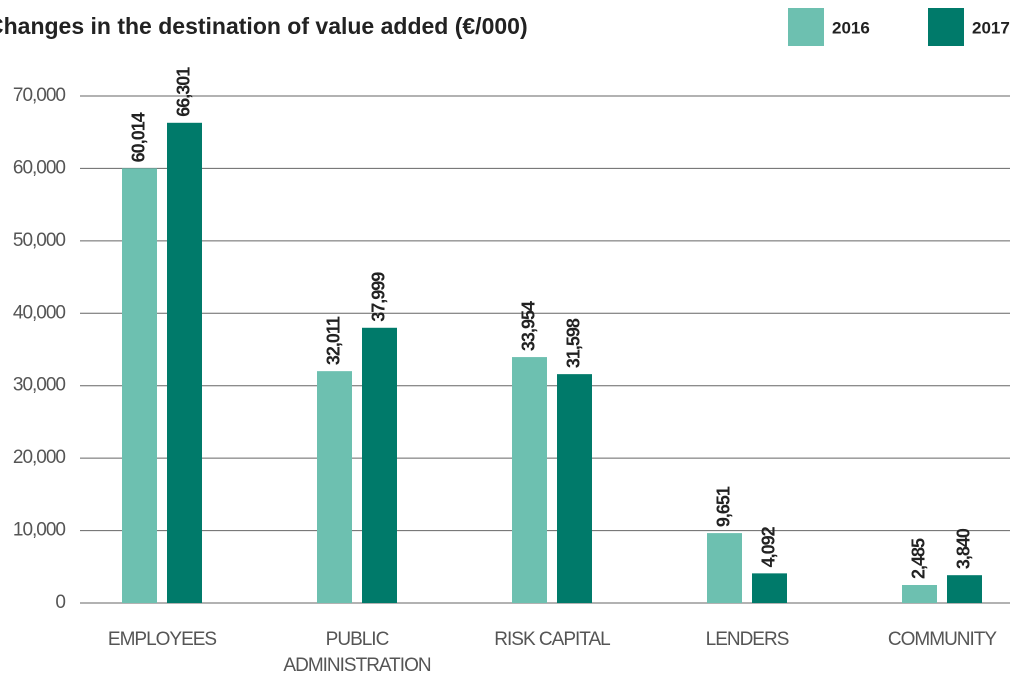  What do you see at coordinates (573, 343) in the screenshot?
I see `value-label: 31,598` at bounding box center [573, 343].